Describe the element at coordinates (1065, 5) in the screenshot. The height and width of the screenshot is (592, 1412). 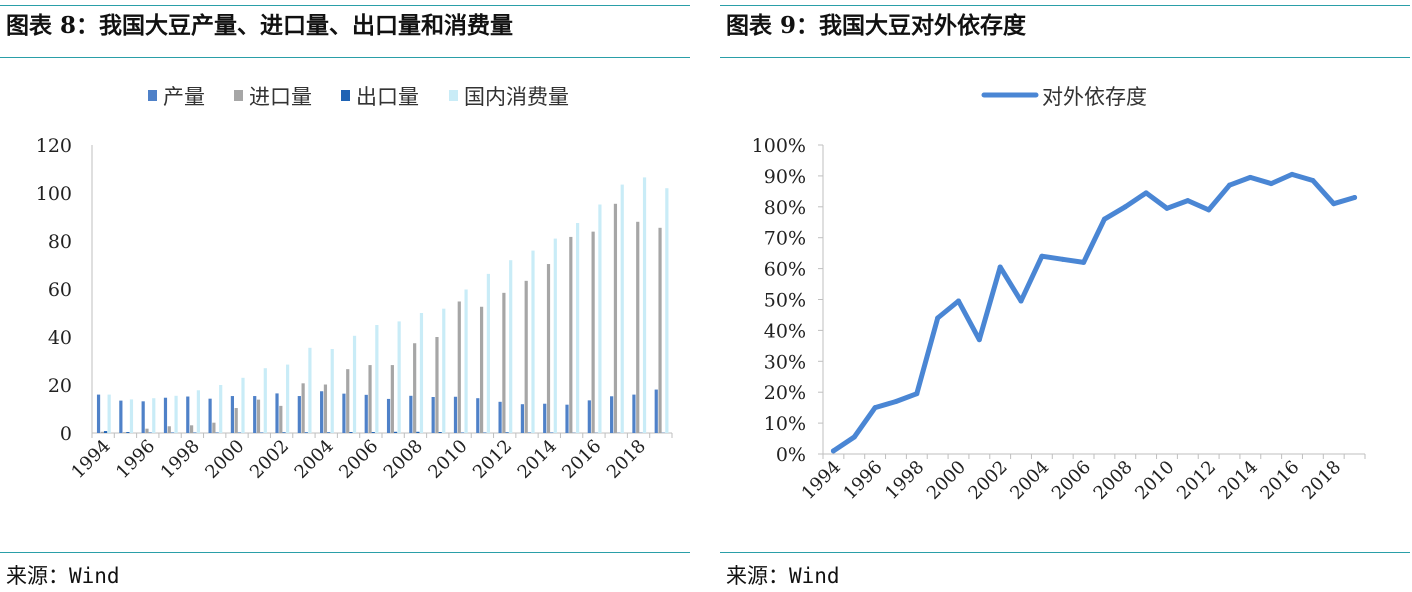
I see `right-top-rule` at that location.